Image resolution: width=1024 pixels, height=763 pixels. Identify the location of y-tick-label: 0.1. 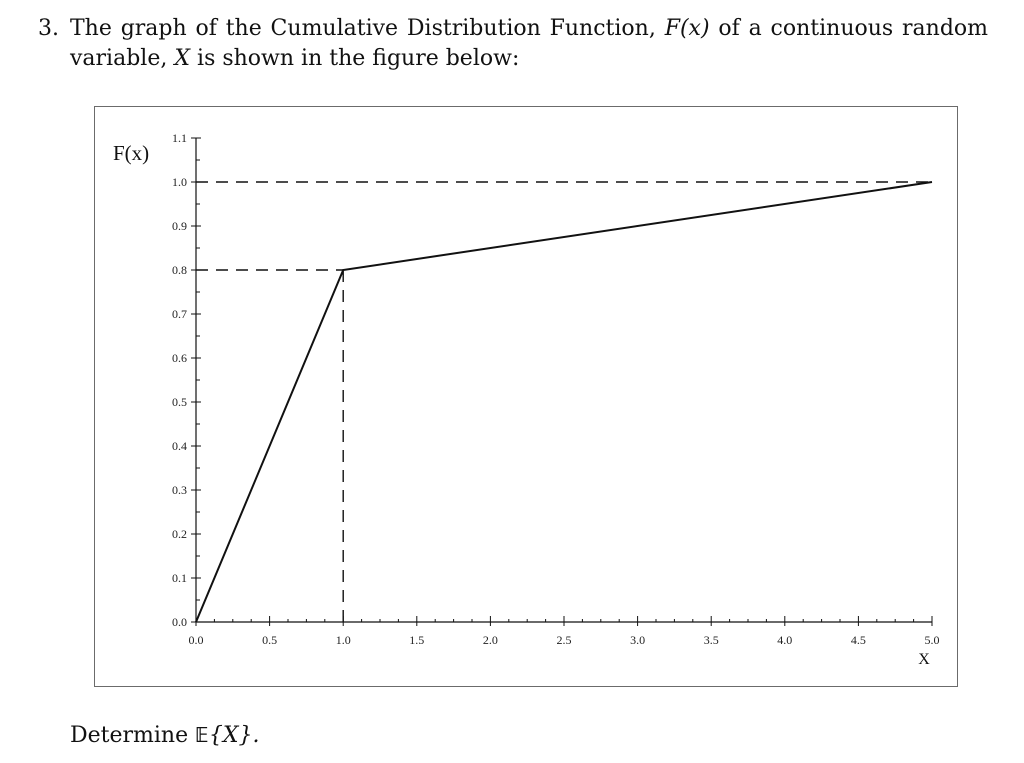
(179, 578).